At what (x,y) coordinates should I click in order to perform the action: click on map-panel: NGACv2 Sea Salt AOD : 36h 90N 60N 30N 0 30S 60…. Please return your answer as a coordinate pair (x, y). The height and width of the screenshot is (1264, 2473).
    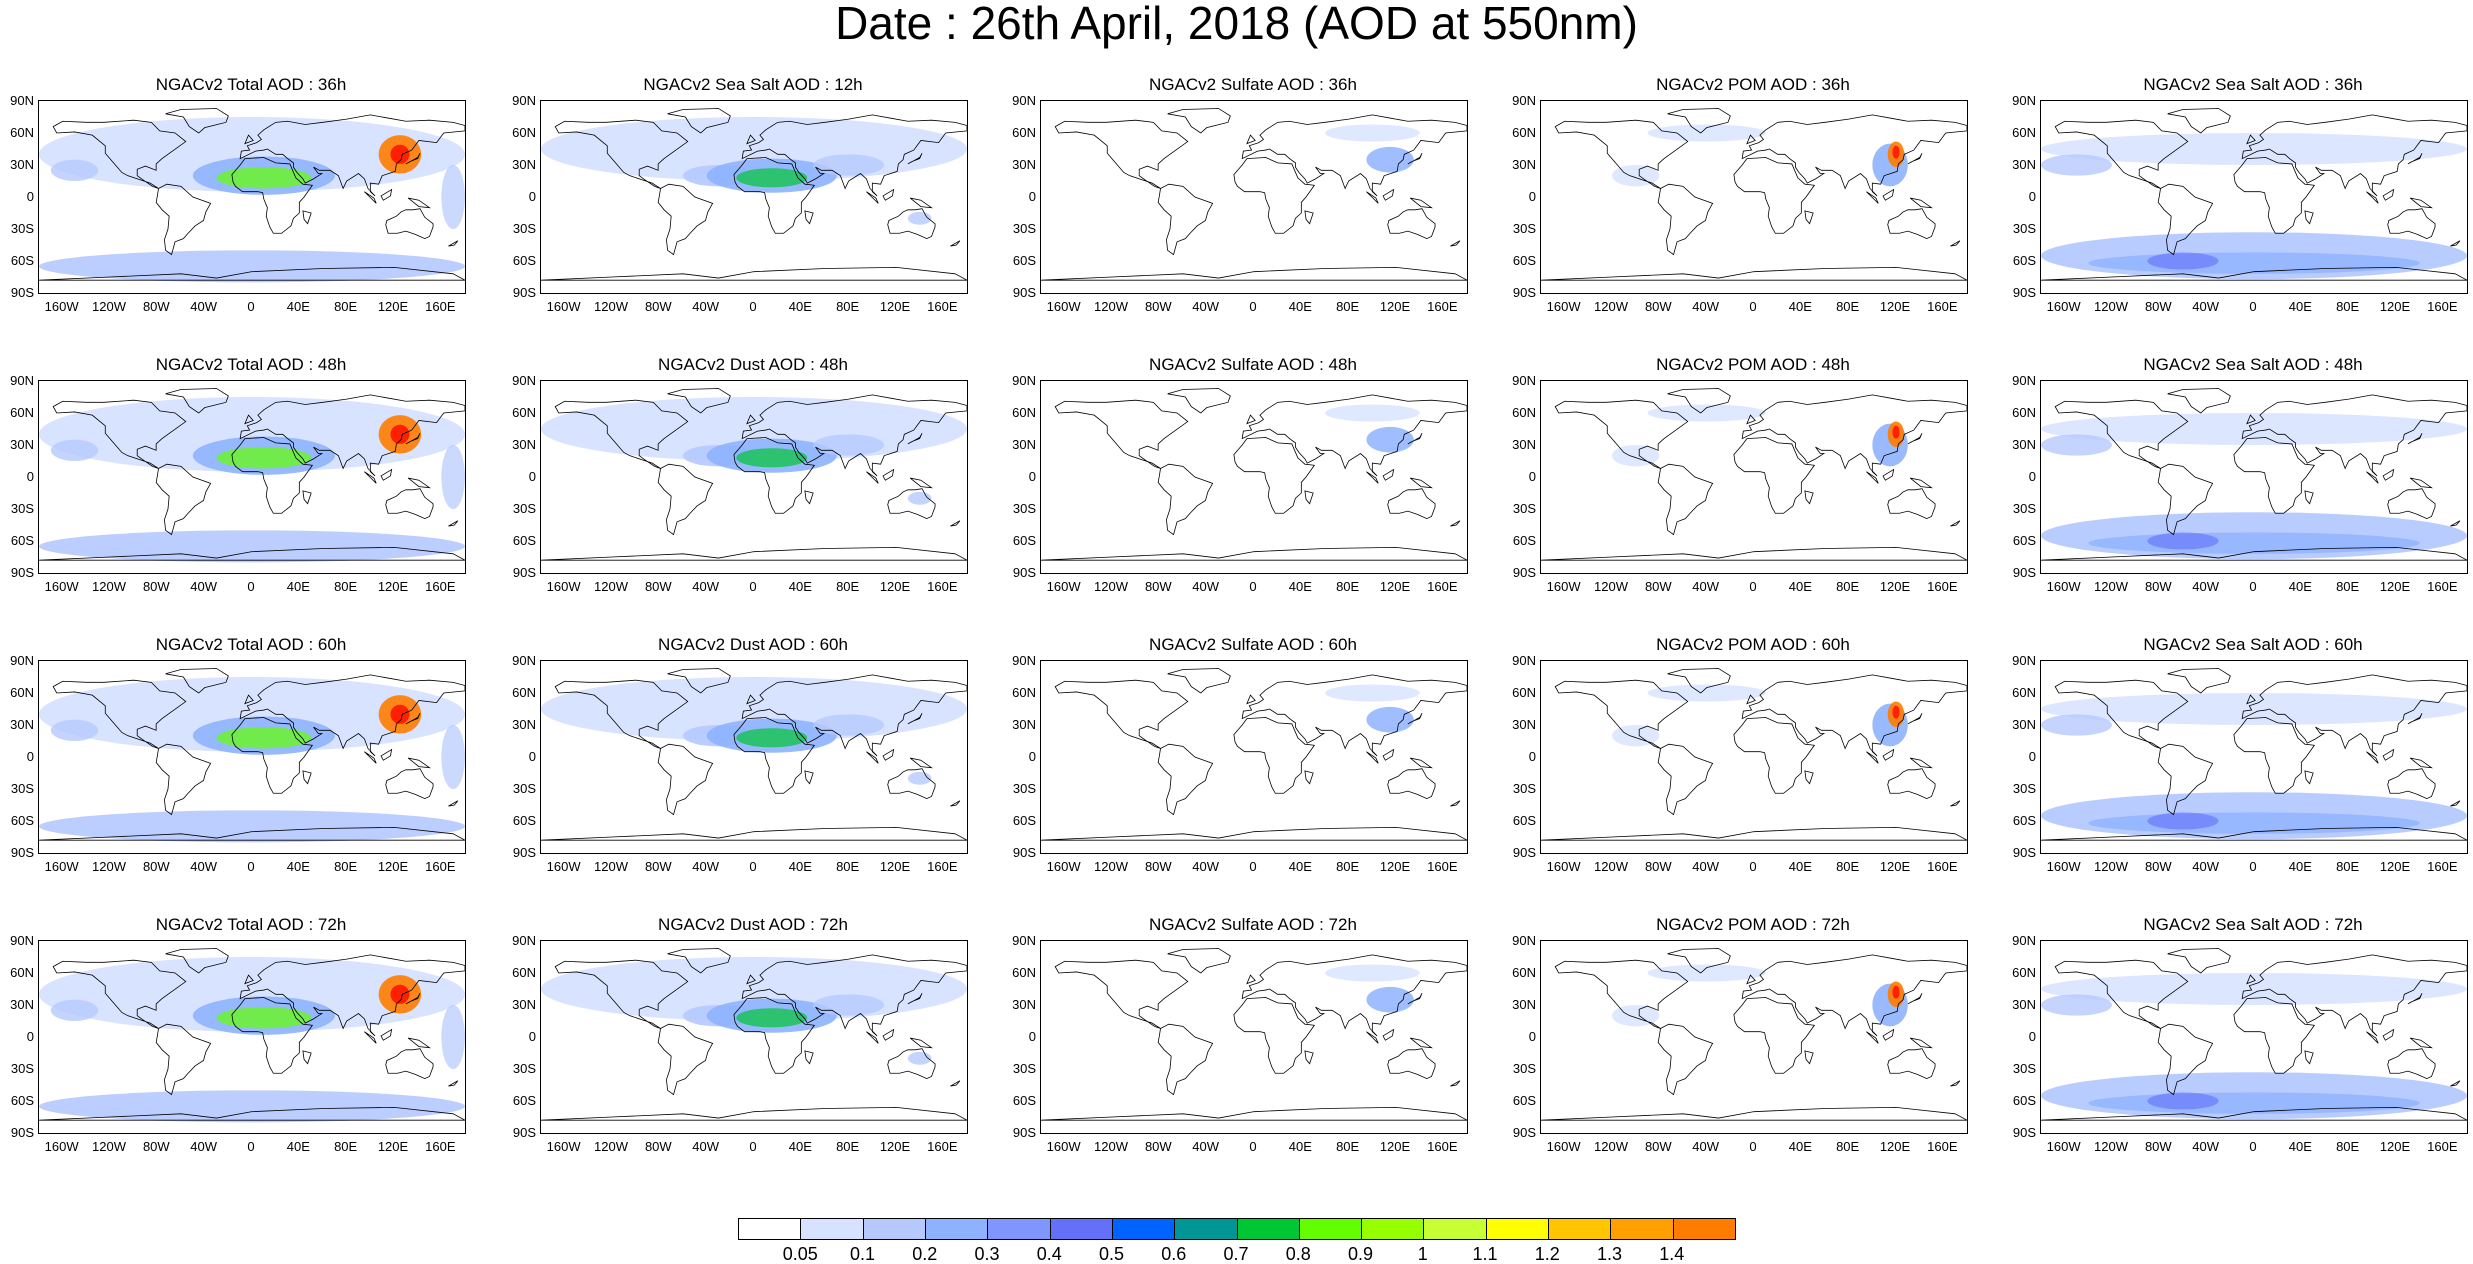
    Looking at the image, I should click on (2240, 204).